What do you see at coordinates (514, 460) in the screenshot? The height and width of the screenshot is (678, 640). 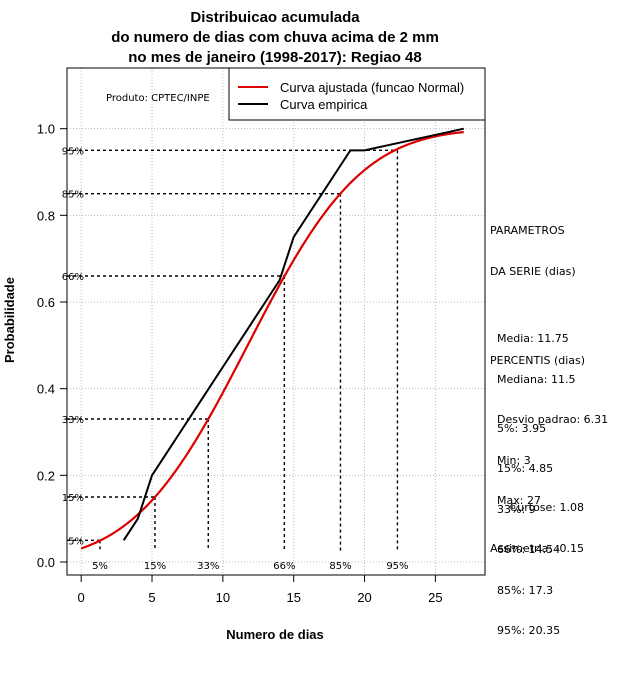 I see `param-min: Min: 3` at bounding box center [514, 460].